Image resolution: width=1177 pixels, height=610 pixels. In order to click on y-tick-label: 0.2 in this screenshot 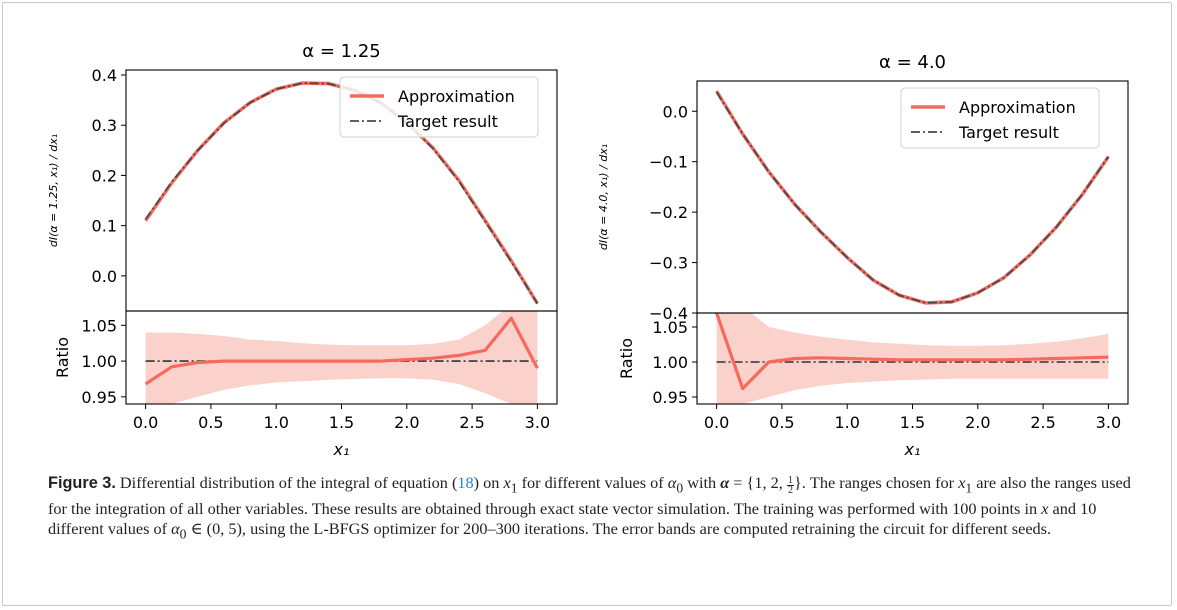, I will do `click(104, 175)`.